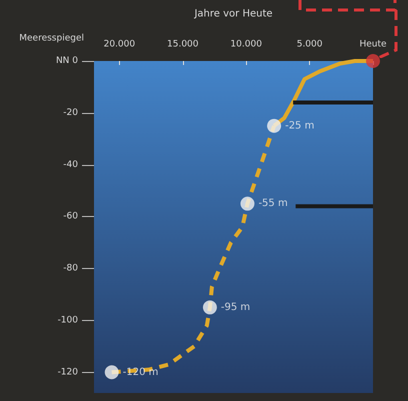 This screenshot has height=401, width=408. Describe the element at coordinates (68, 372) in the screenshot. I see `y-tick-label: -120` at that location.